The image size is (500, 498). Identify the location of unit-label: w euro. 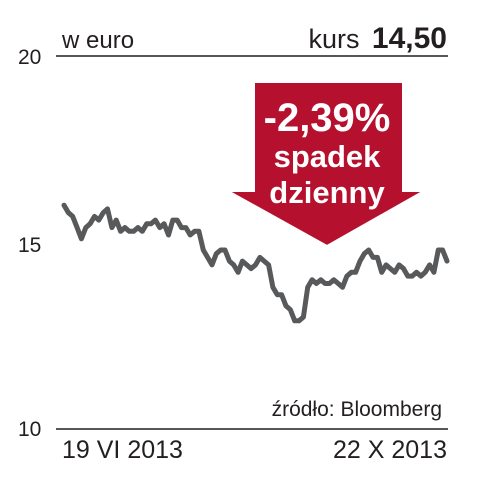
(97, 40).